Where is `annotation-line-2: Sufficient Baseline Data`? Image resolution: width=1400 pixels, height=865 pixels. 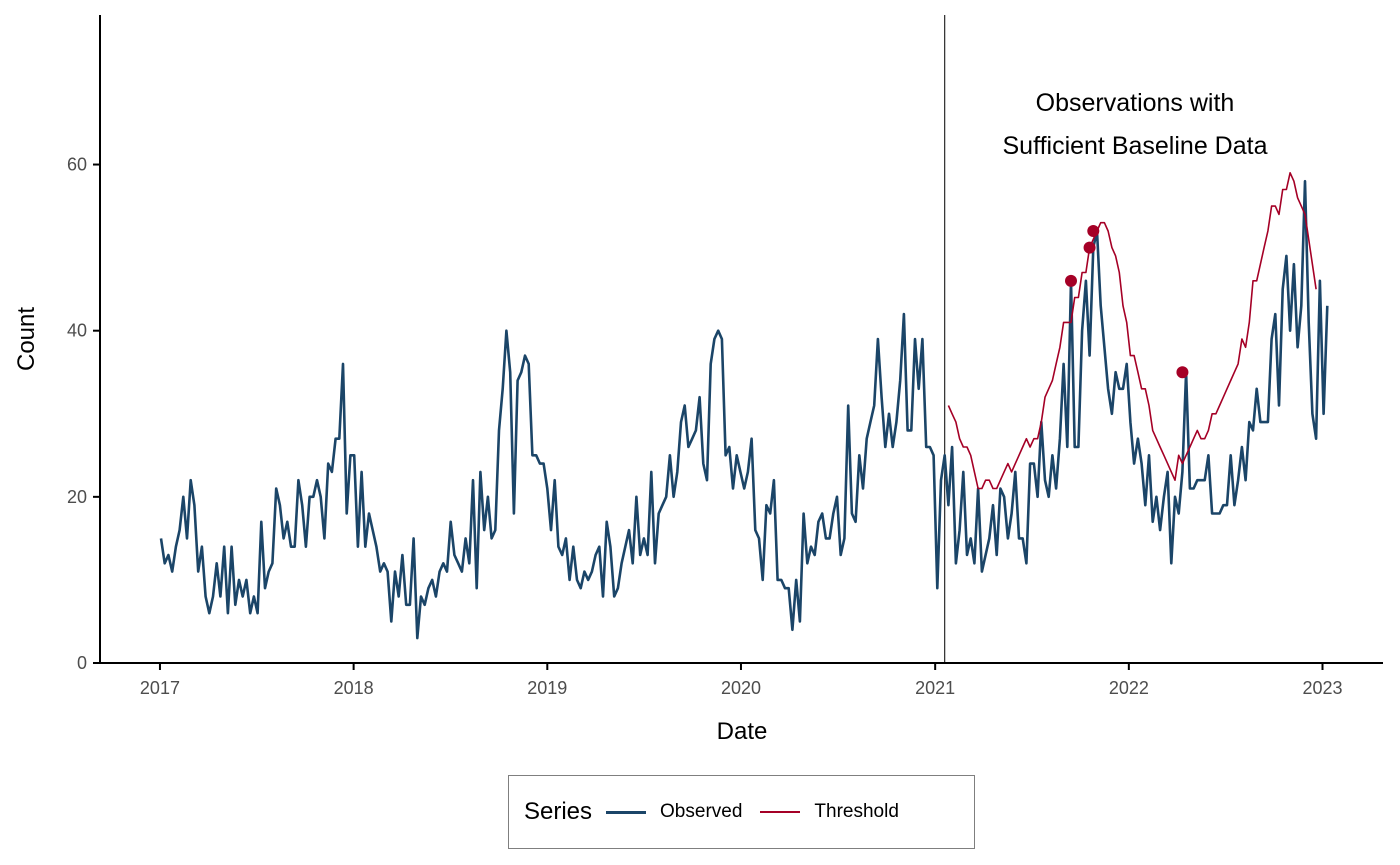
annotation-line-2: Sufficient Baseline Data is located at coordinates (1135, 146).